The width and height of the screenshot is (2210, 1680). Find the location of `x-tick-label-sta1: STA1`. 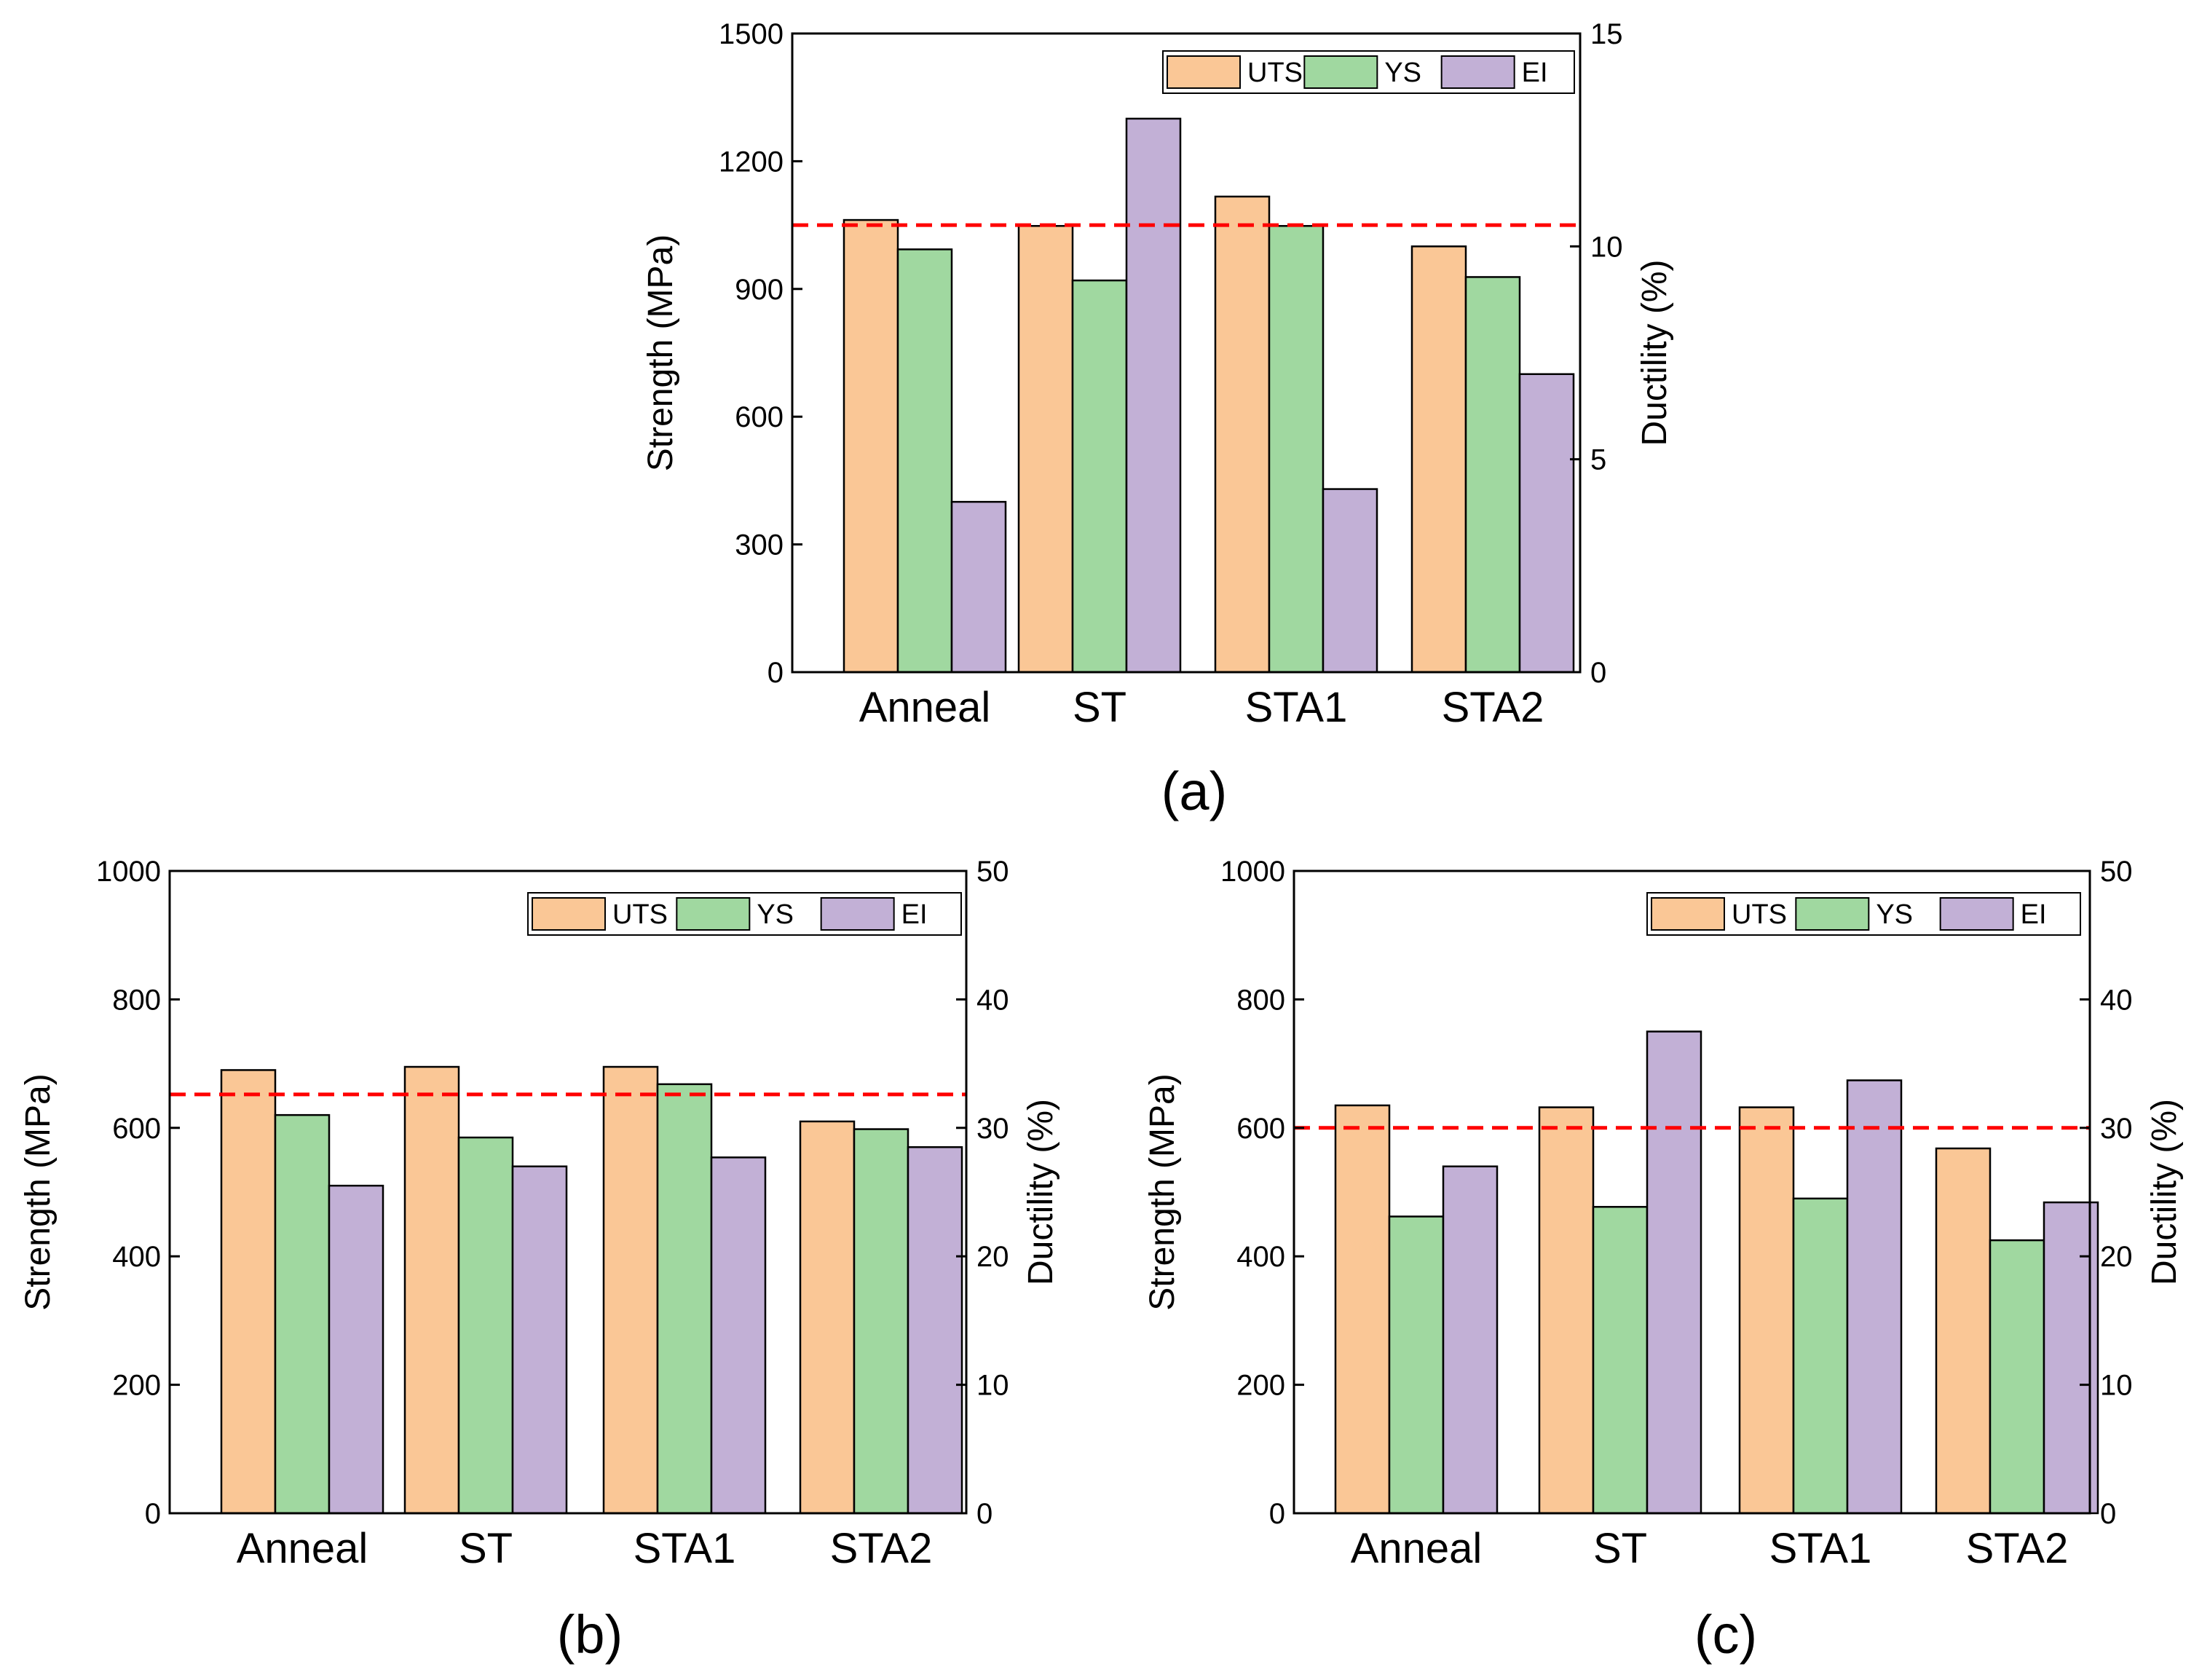

x-tick-label-sta1: STA1 is located at coordinates (685, 1548).